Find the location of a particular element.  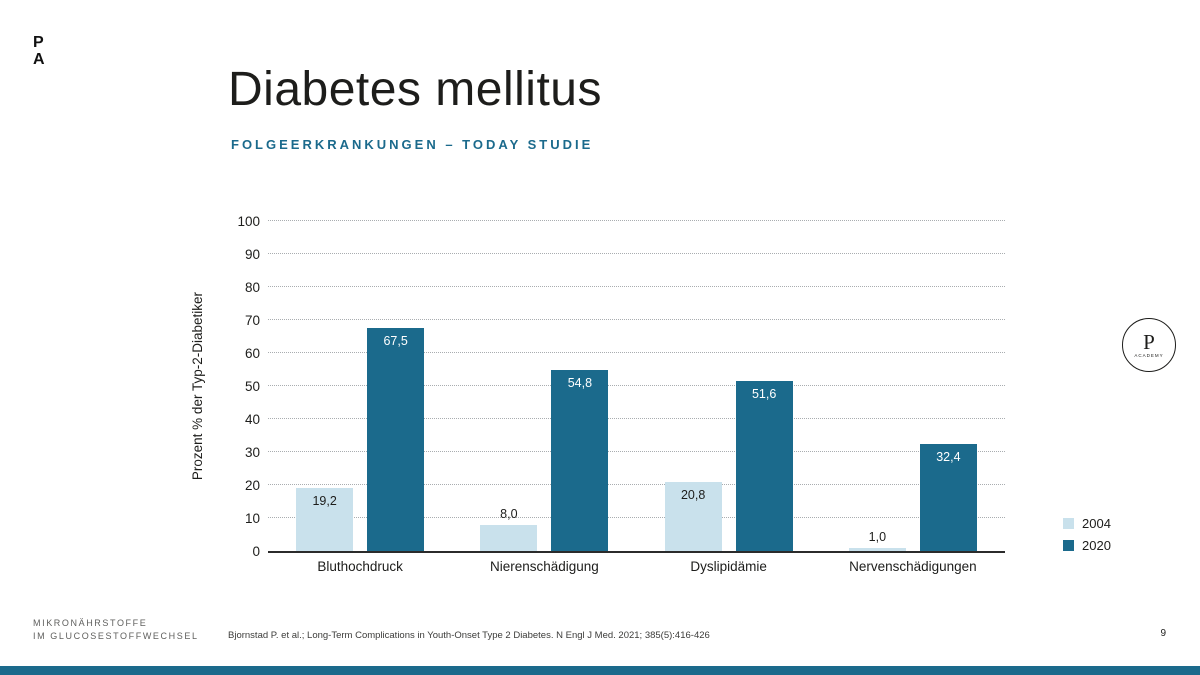

bar-value-label: 19,2 is located at coordinates (324, 500).